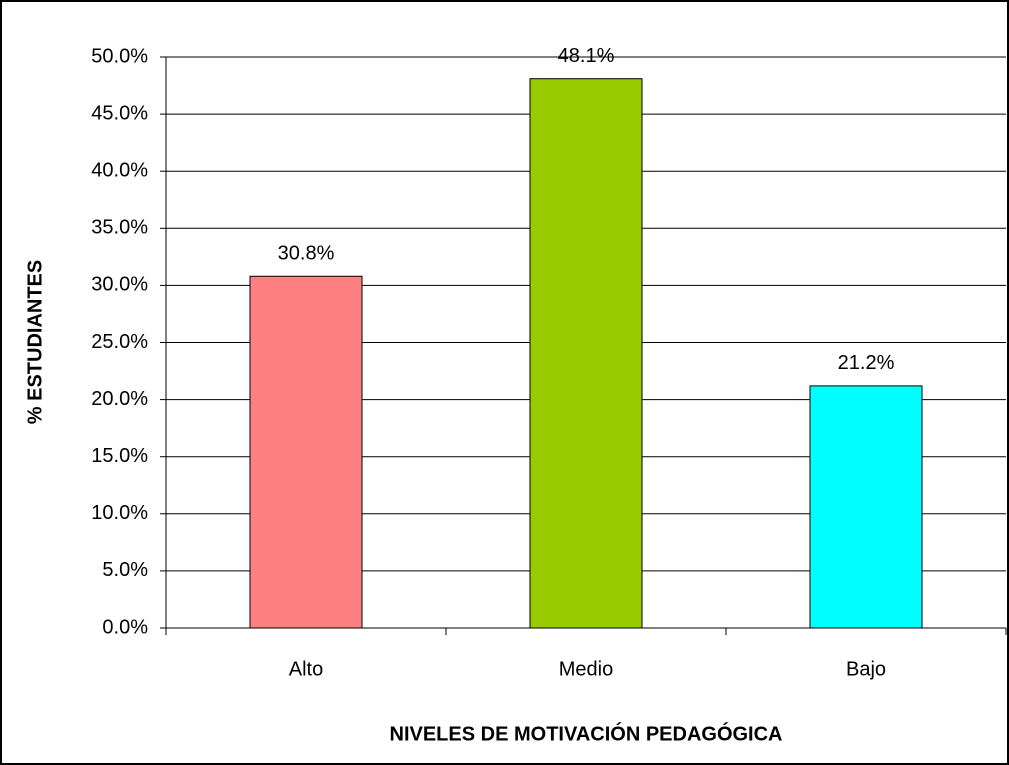  What do you see at coordinates (586, 669) in the screenshot?
I see `x-tick-label: Medio` at bounding box center [586, 669].